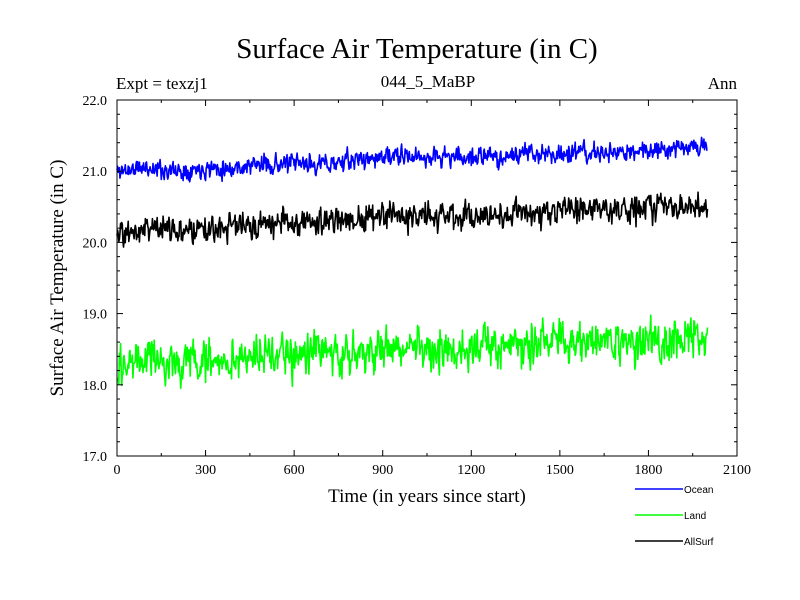 This screenshot has width=800, height=600. Describe the element at coordinates (560, 470) in the screenshot. I see `x-tick-label: 1500` at that location.